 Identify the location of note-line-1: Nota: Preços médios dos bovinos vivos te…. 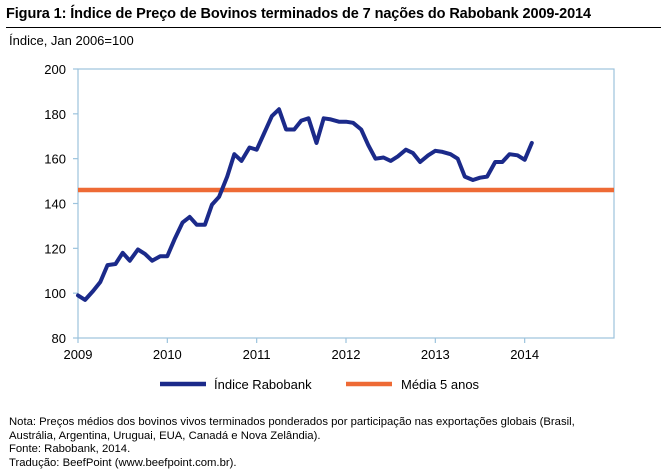
(292, 422).